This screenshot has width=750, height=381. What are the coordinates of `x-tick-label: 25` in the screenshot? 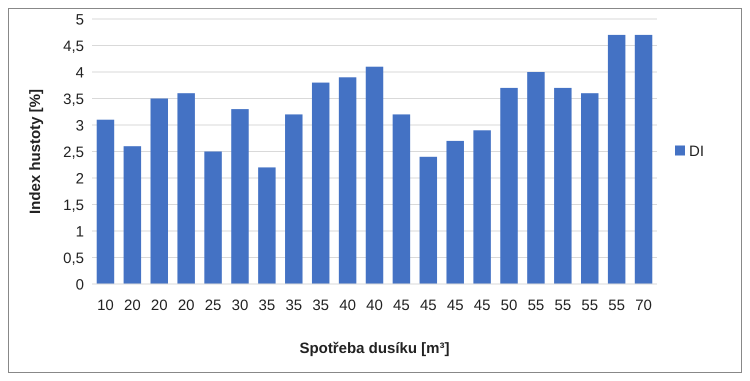 It's located at (213, 305).